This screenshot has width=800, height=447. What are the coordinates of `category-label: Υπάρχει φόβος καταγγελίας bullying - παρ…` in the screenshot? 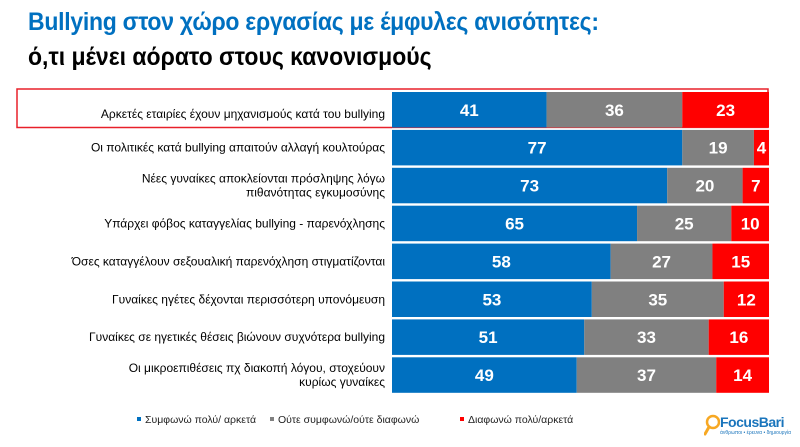 It's located at (244, 223).